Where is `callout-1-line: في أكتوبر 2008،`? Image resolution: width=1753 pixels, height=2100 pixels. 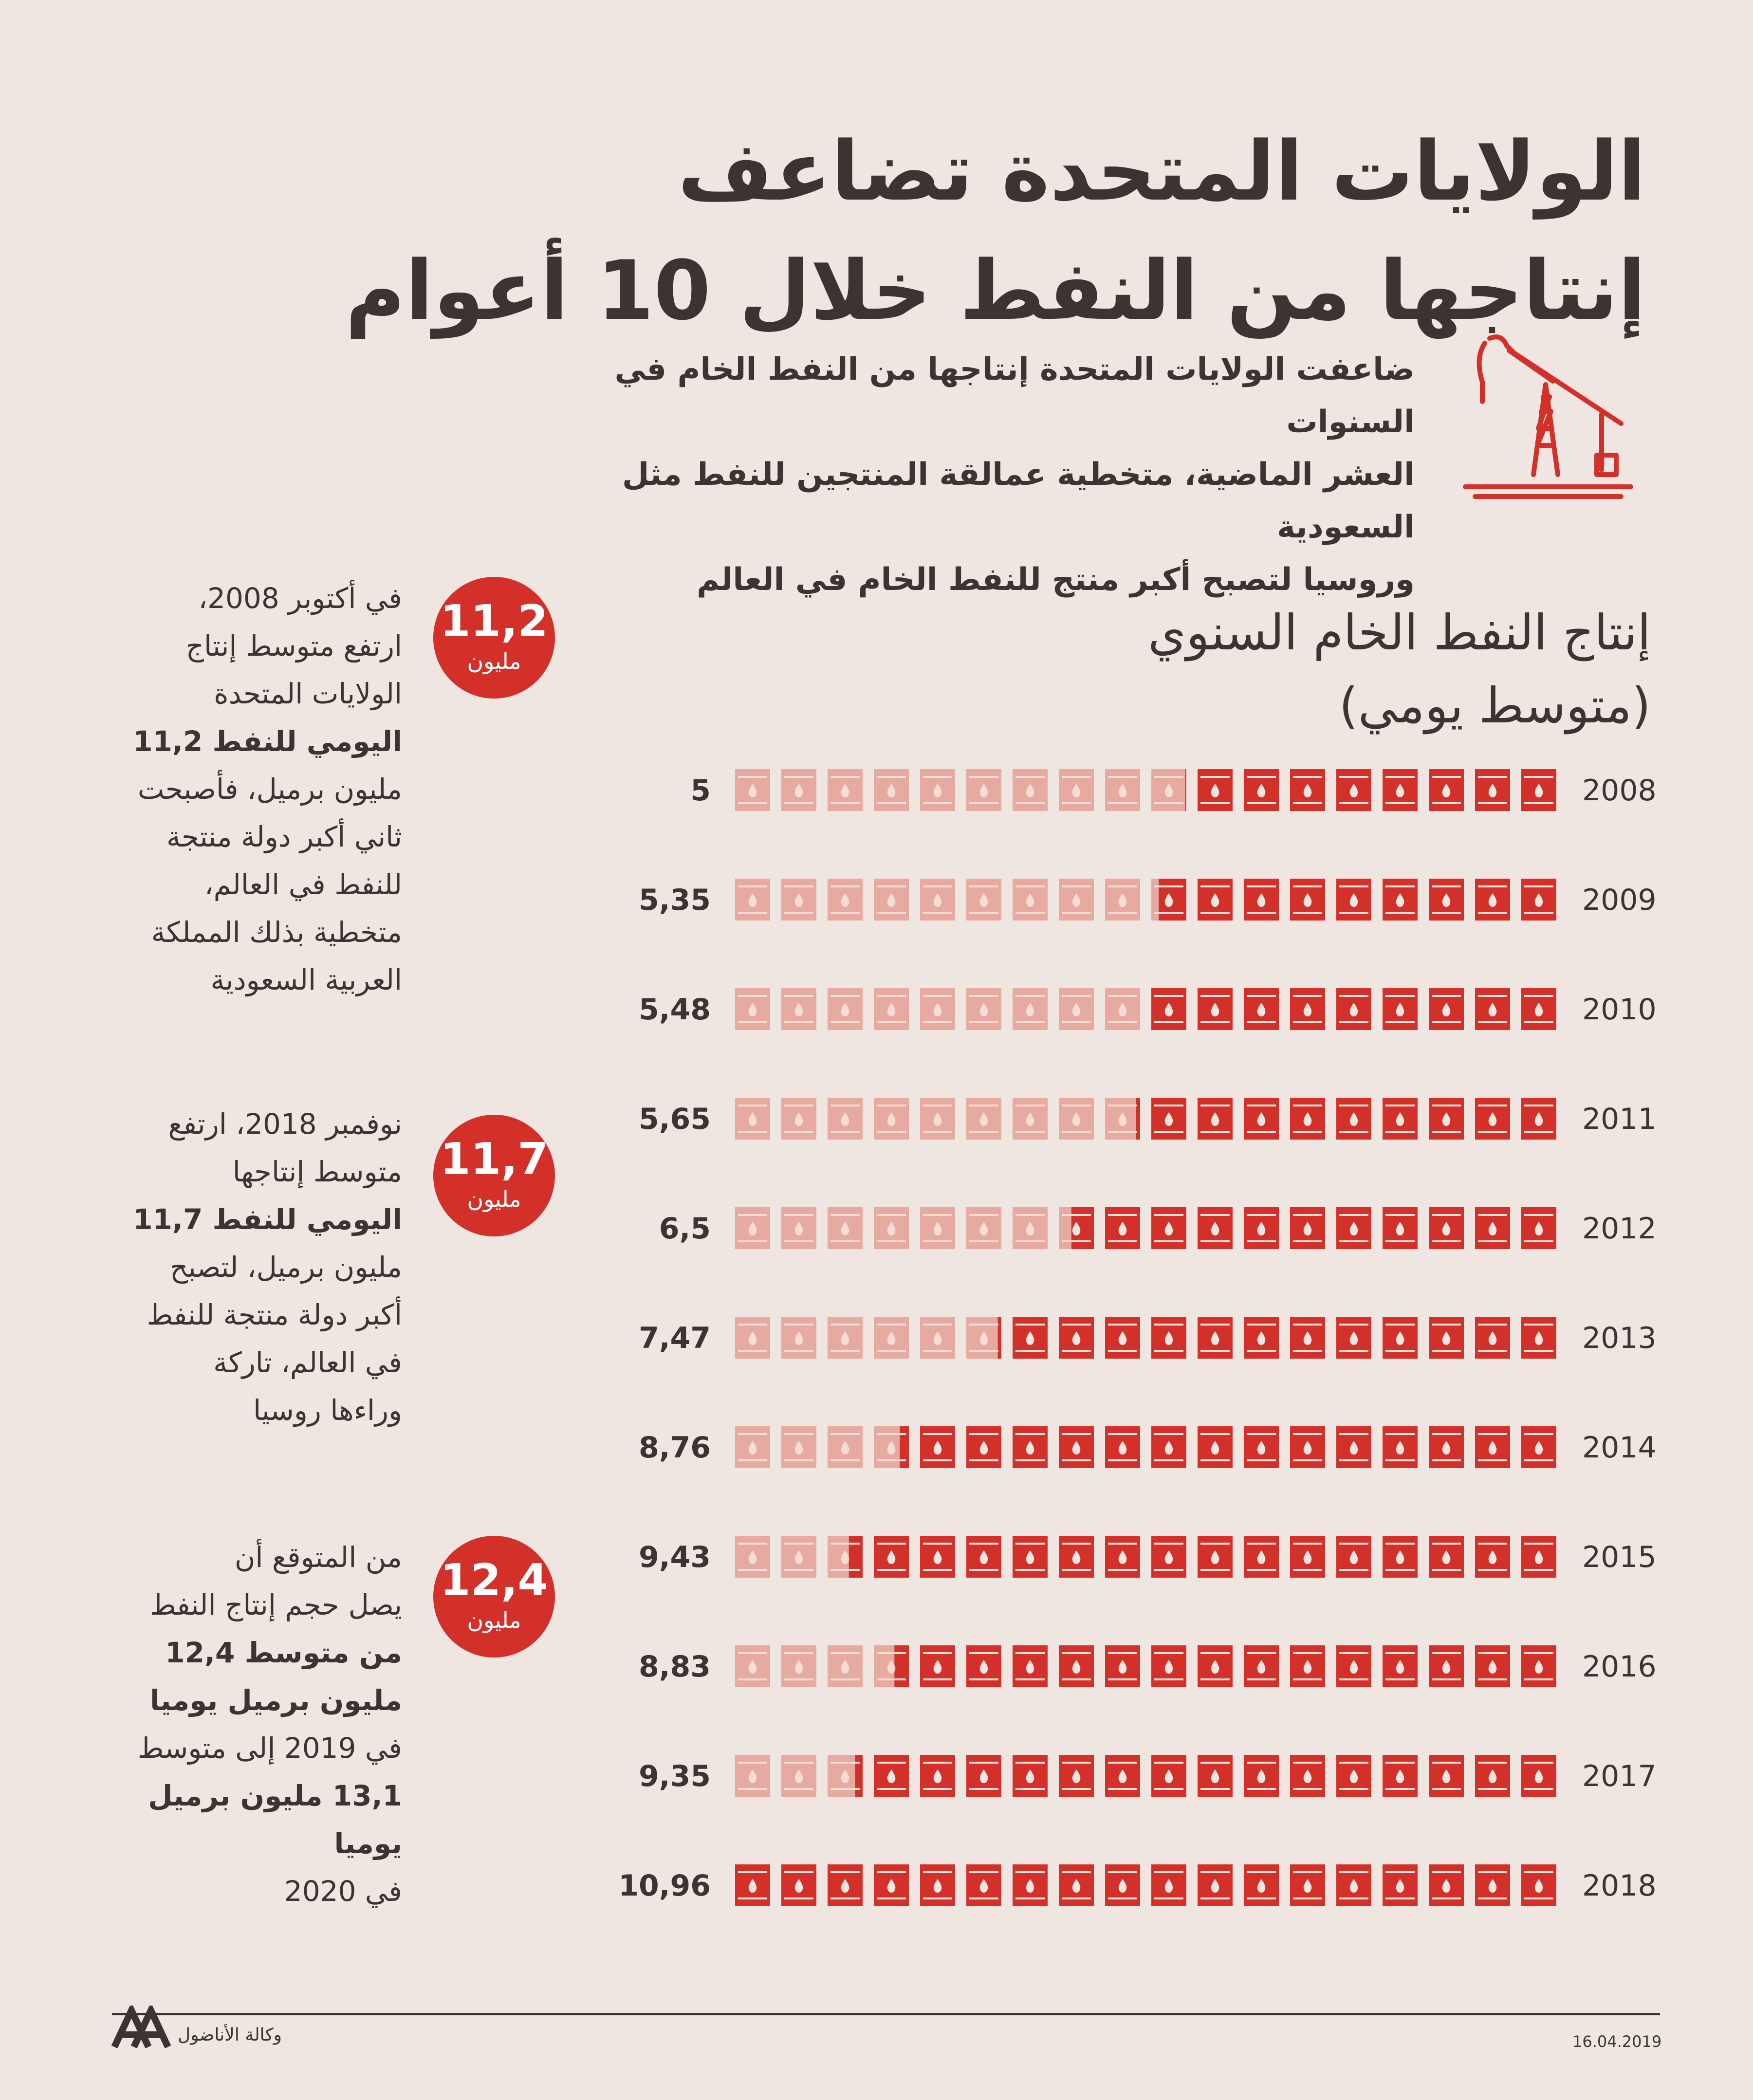 callout-1-line: في أكتوبر 2008، is located at coordinates (300, 598).